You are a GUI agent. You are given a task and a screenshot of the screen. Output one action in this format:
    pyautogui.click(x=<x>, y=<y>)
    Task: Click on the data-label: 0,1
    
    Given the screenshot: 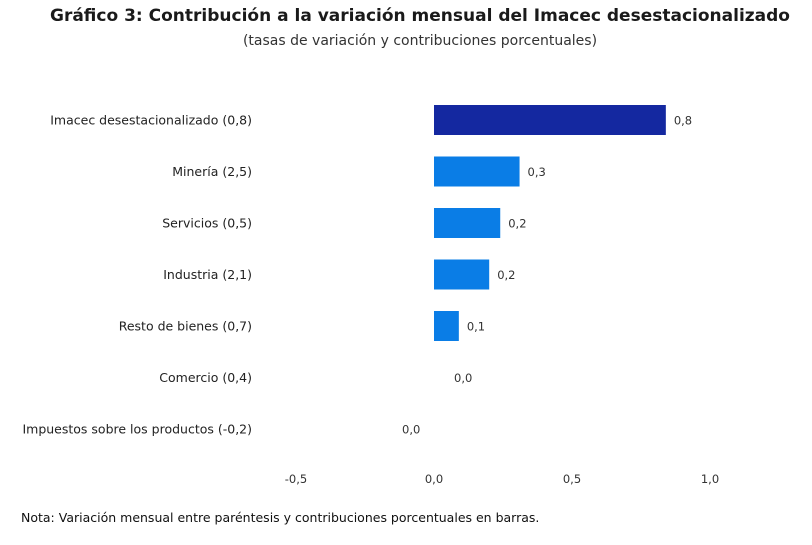 What is the action you would take?
    pyautogui.click(x=476, y=327)
    